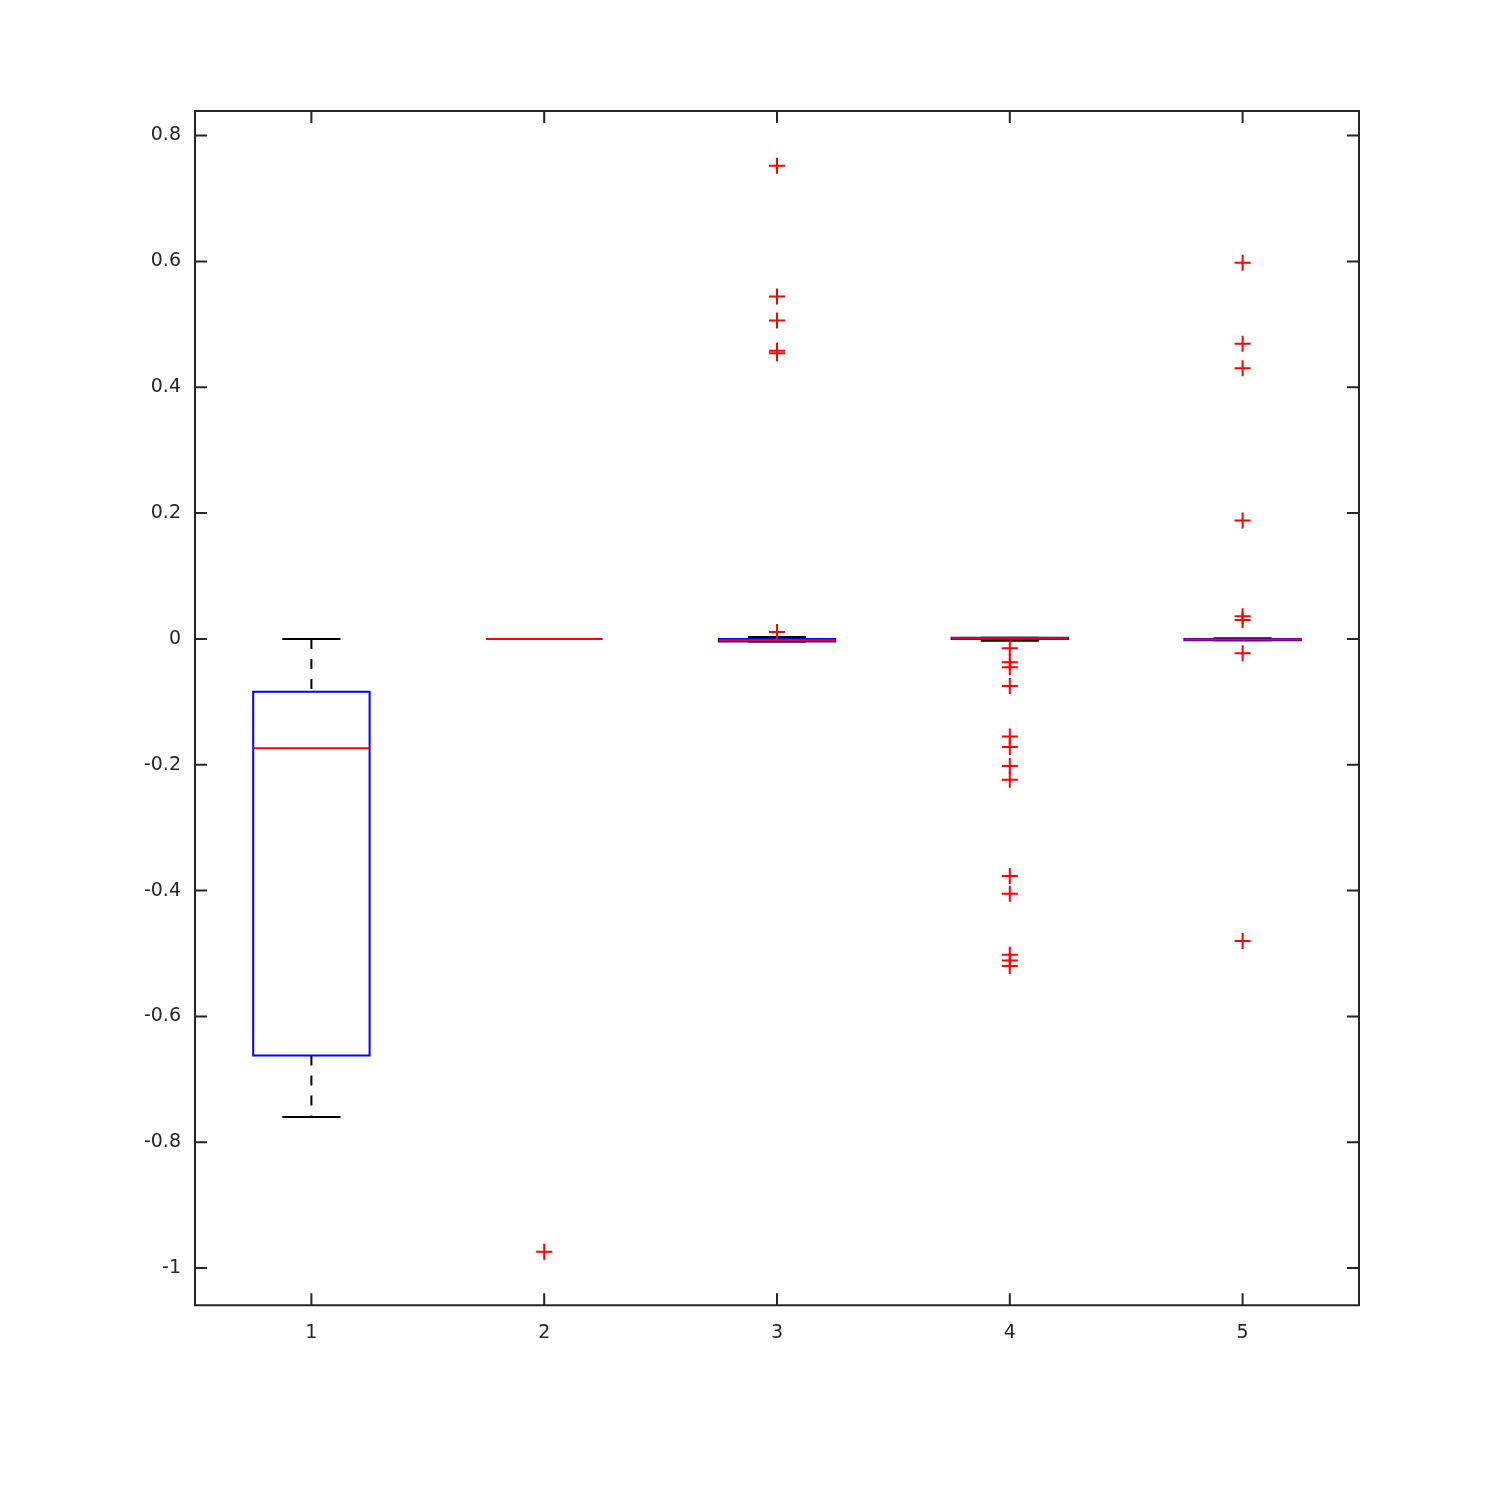 This screenshot has width=1500, height=1500. I want to click on y-tick-label: -0.2, so click(162, 762).